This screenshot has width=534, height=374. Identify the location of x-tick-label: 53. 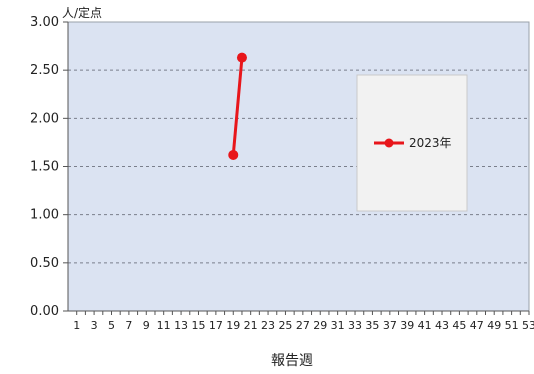
(528, 325).